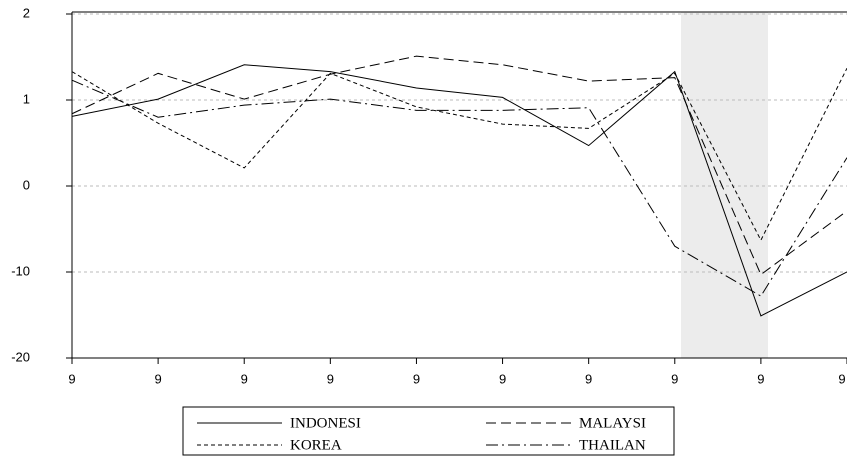  What do you see at coordinates (20, 356) in the screenshot?
I see `y-tick-label: -20` at bounding box center [20, 356].